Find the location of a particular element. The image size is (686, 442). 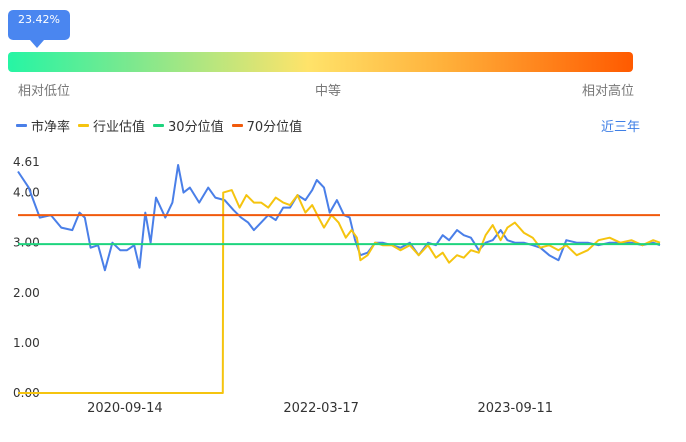

y-tick-label-5: 4.61 is located at coordinates (26, 162).